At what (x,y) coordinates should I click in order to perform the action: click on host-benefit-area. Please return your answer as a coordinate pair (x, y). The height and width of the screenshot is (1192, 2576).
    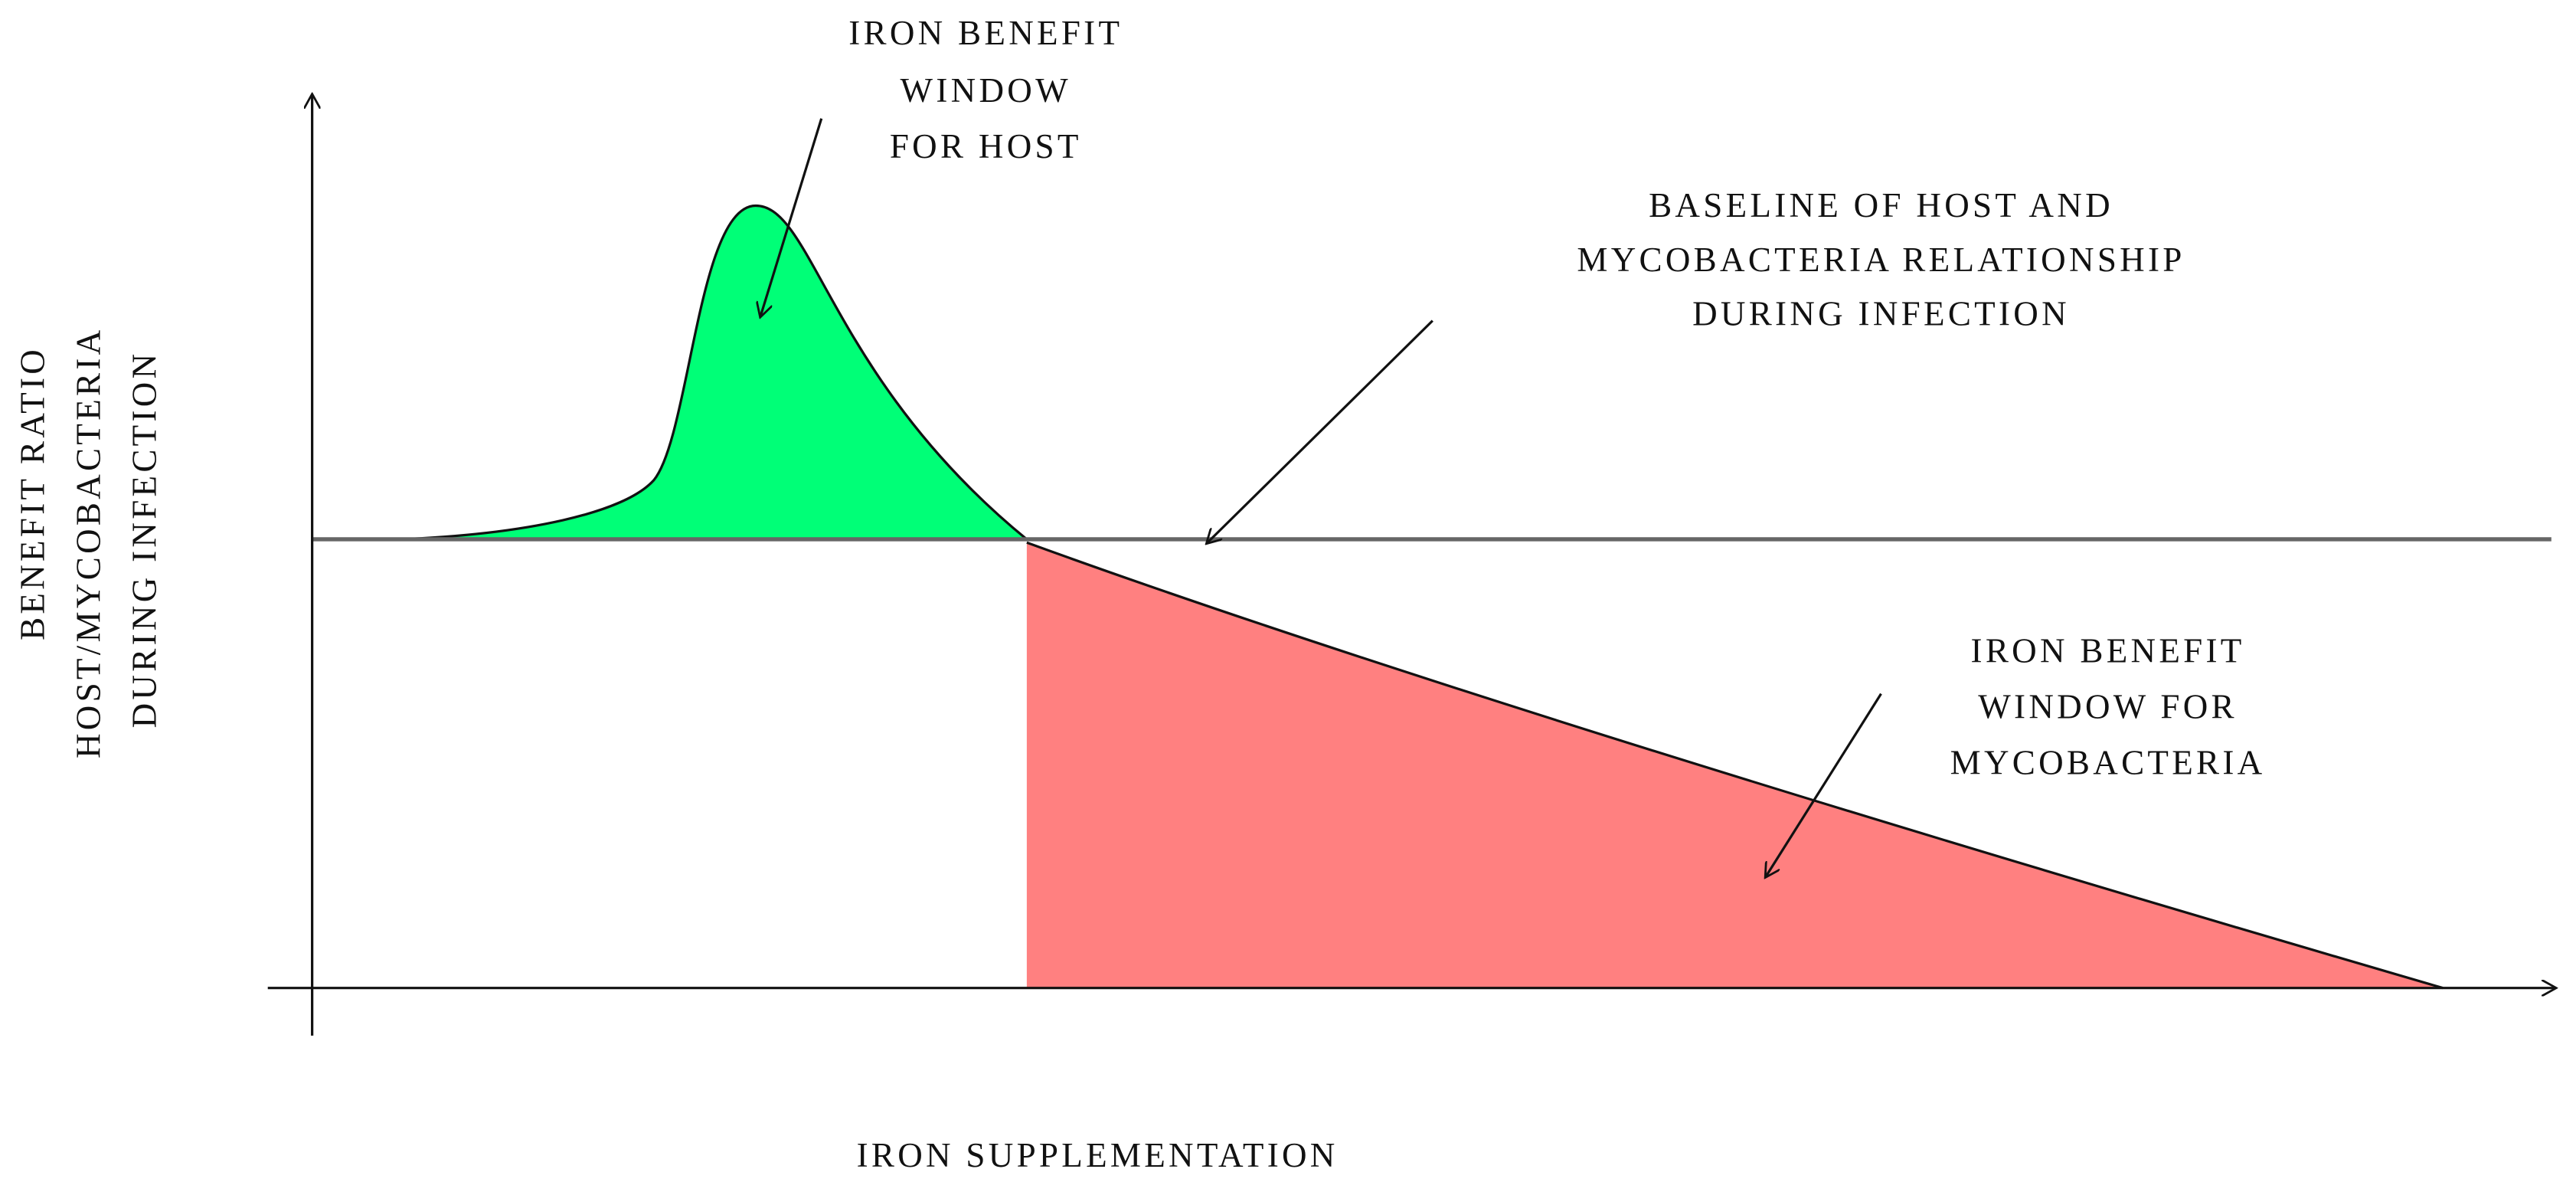
    Looking at the image, I should click on (715, 372).